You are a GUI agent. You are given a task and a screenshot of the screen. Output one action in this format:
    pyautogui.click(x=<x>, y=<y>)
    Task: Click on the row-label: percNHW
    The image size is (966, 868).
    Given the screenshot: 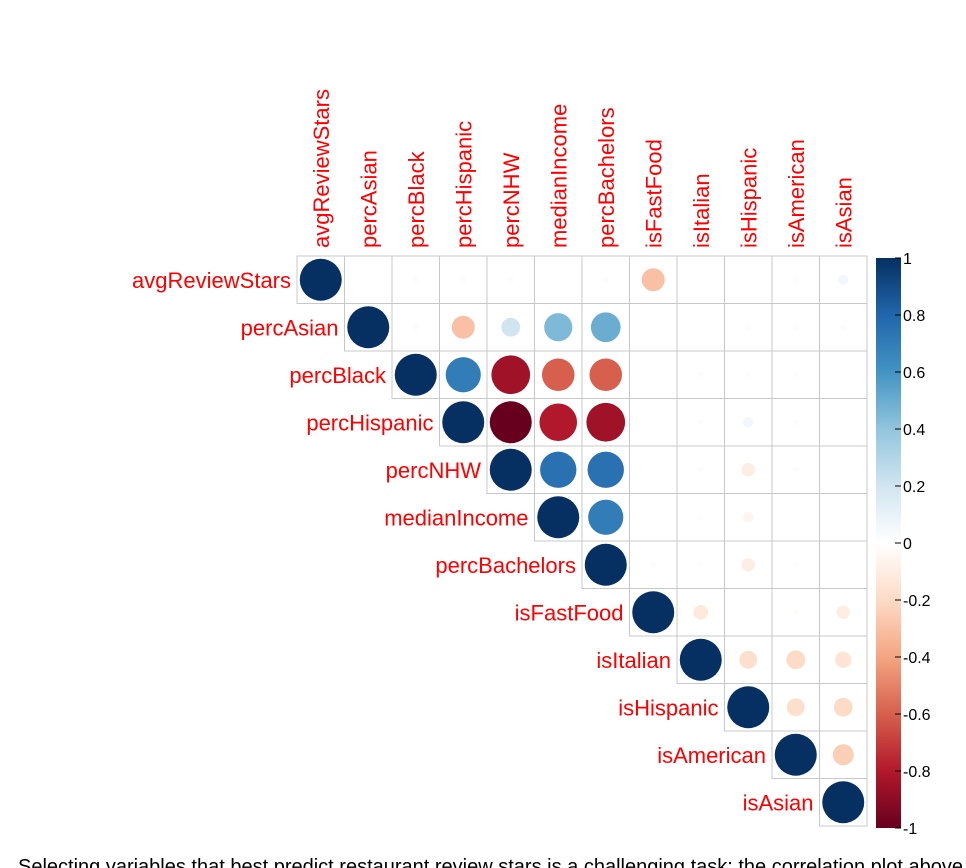 What is the action you would take?
    pyautogui.click(x=434, y=470)
    